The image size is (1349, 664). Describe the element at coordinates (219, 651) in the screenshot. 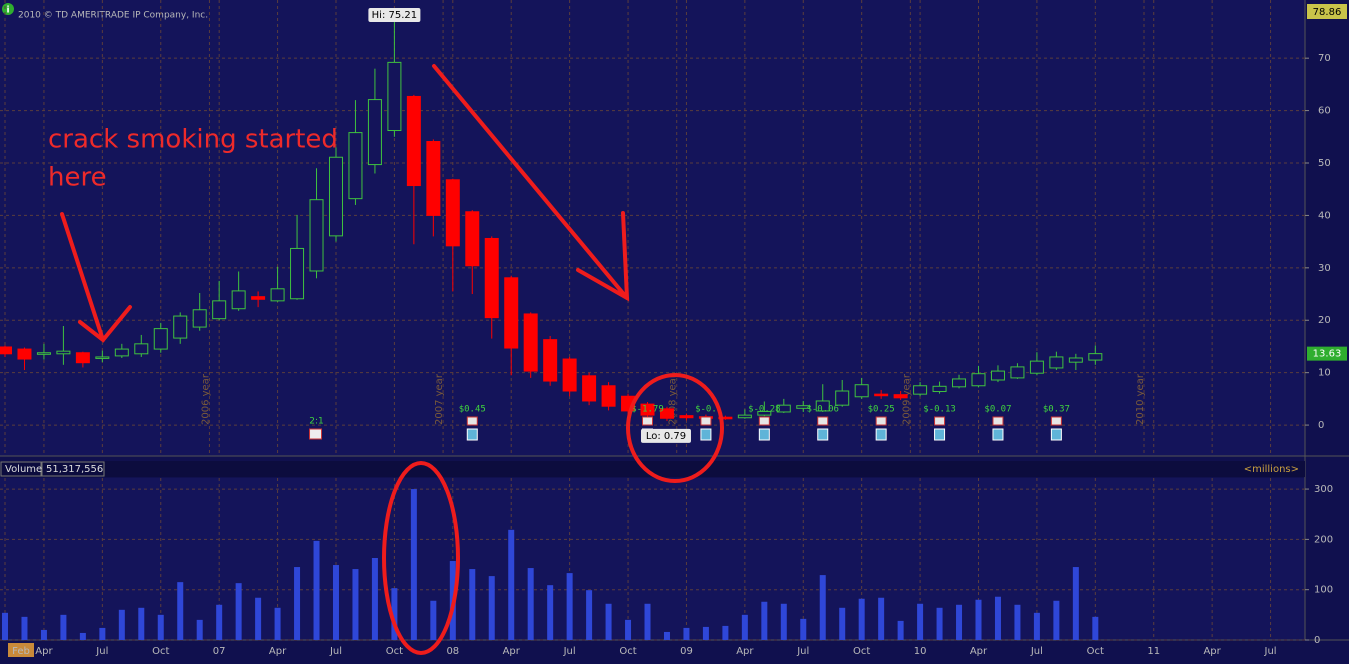

I see `x-tick-label: 07` at that location.